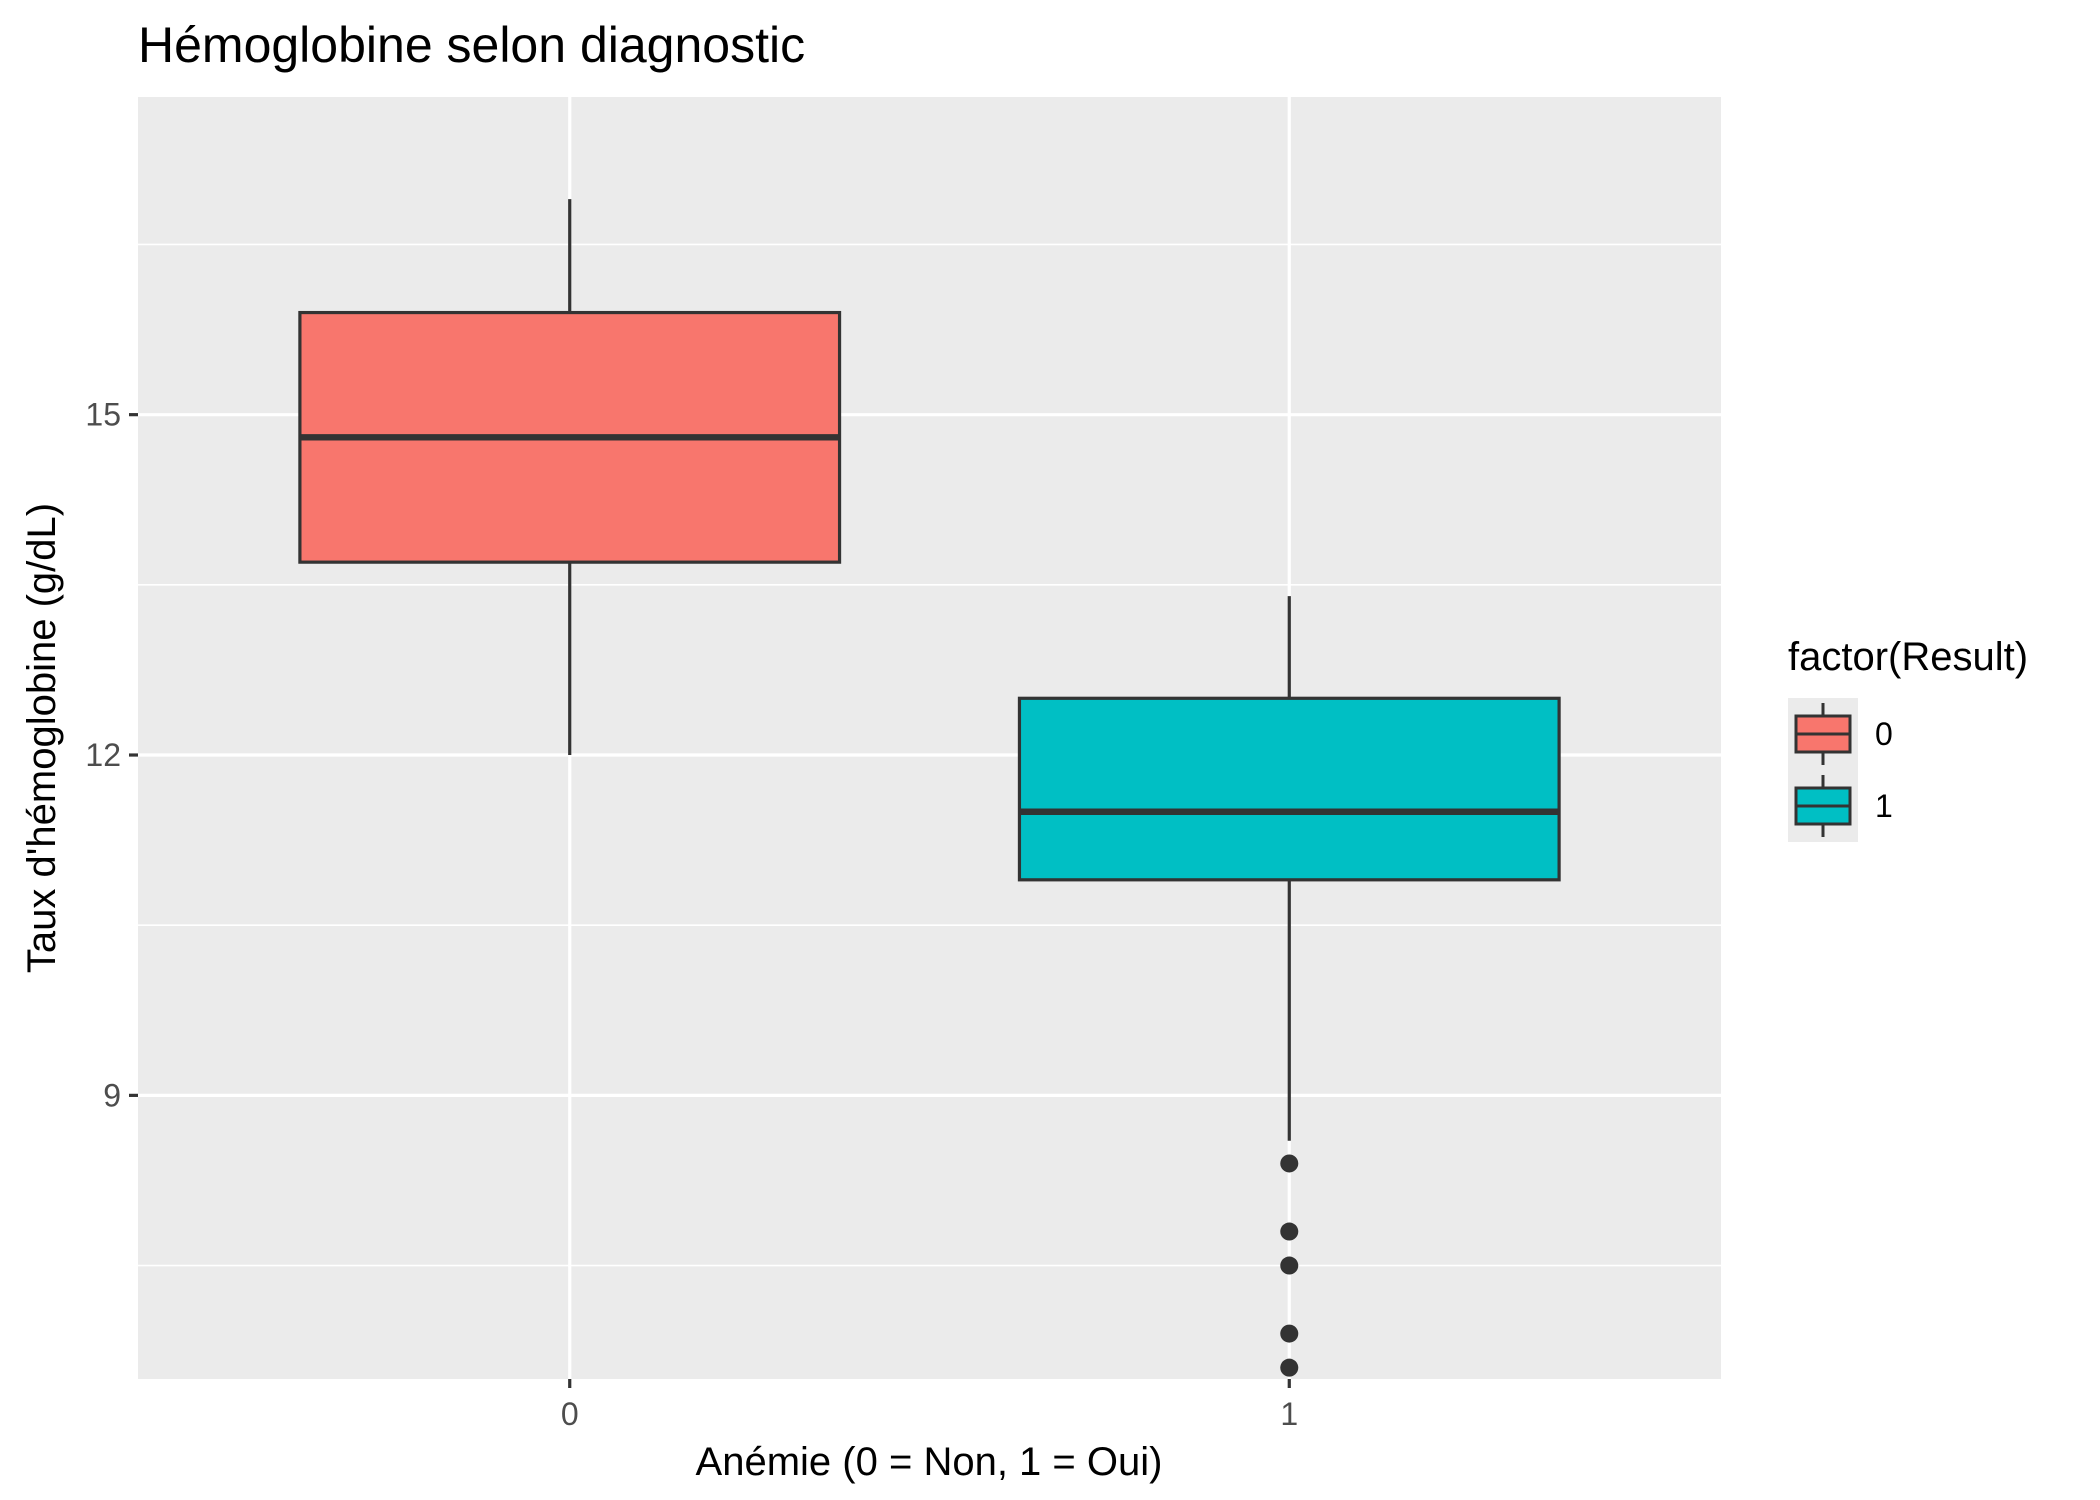 This screenshot has height=1500, width=2100. I want to click on legend-label: 0, so click(1884, 734).